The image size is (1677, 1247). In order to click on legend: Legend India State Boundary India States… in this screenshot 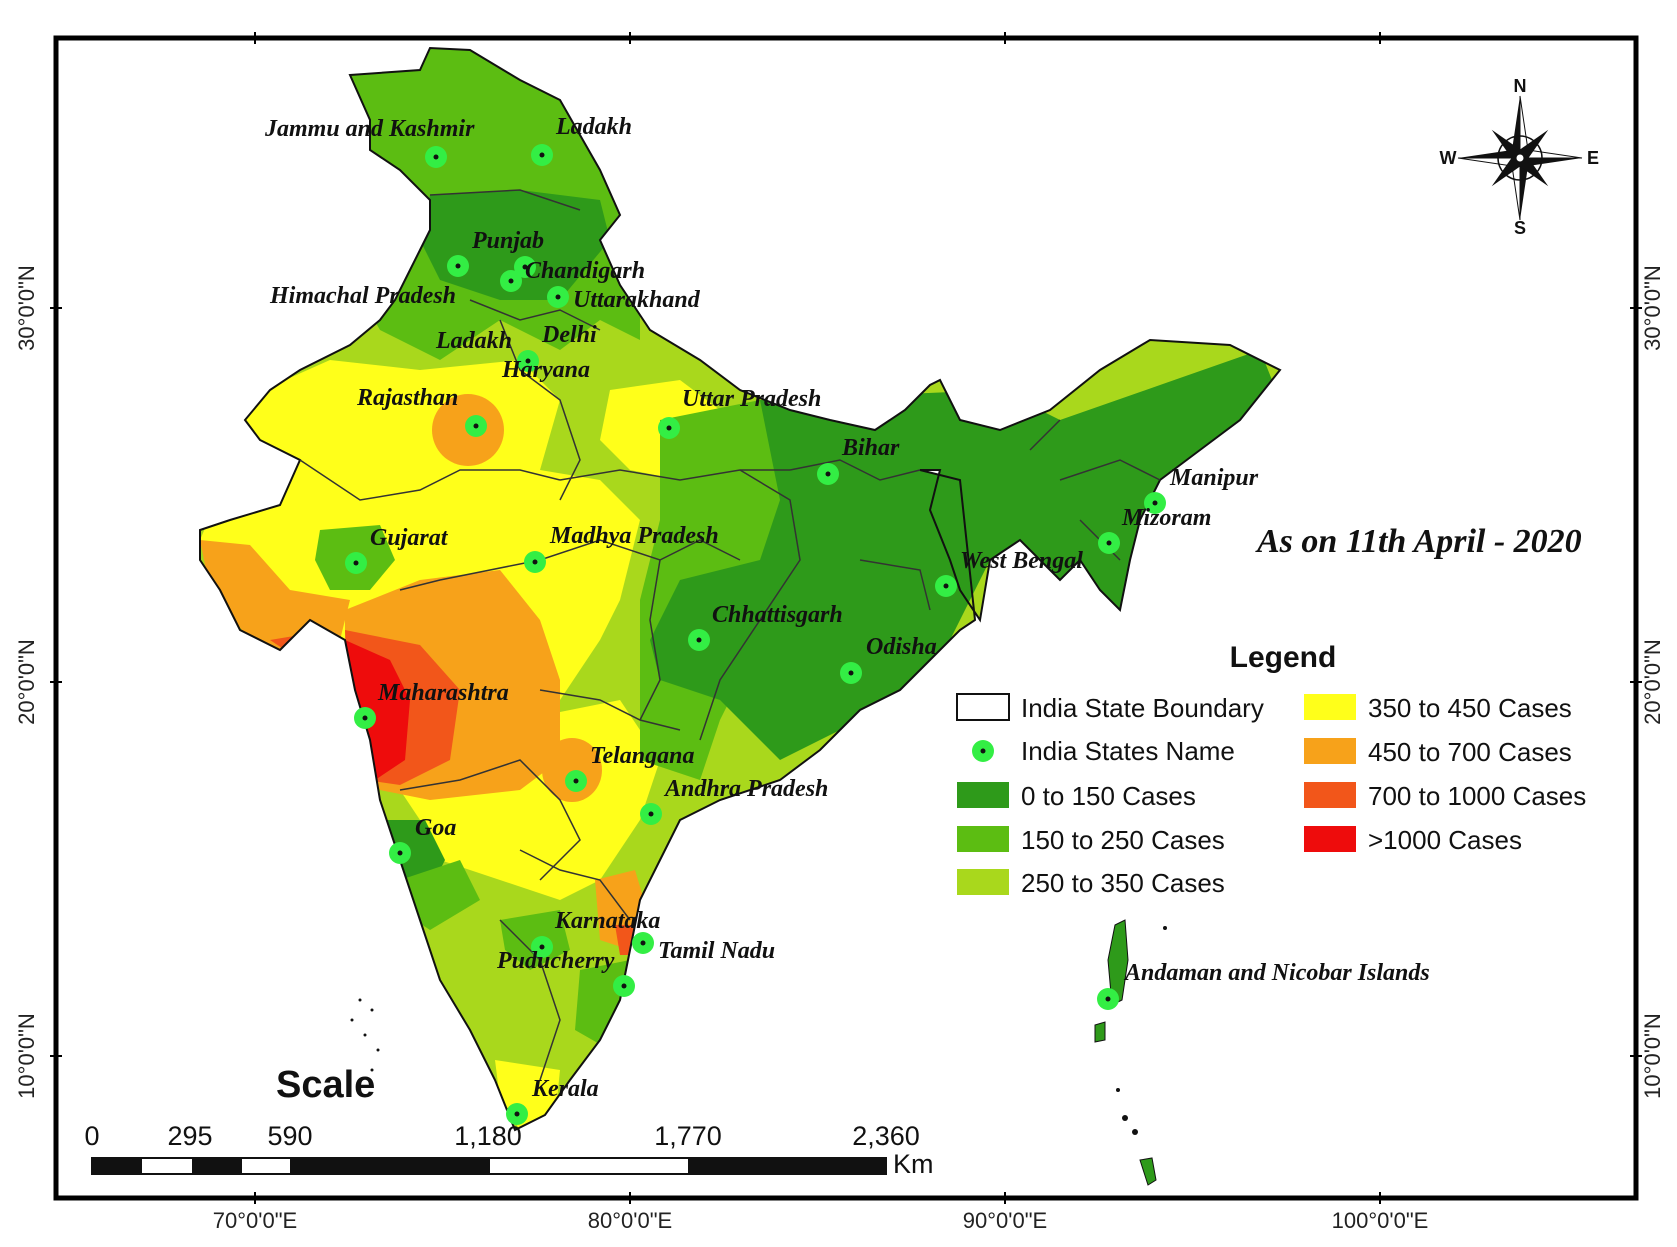, I will do `click(1271, 769)`.